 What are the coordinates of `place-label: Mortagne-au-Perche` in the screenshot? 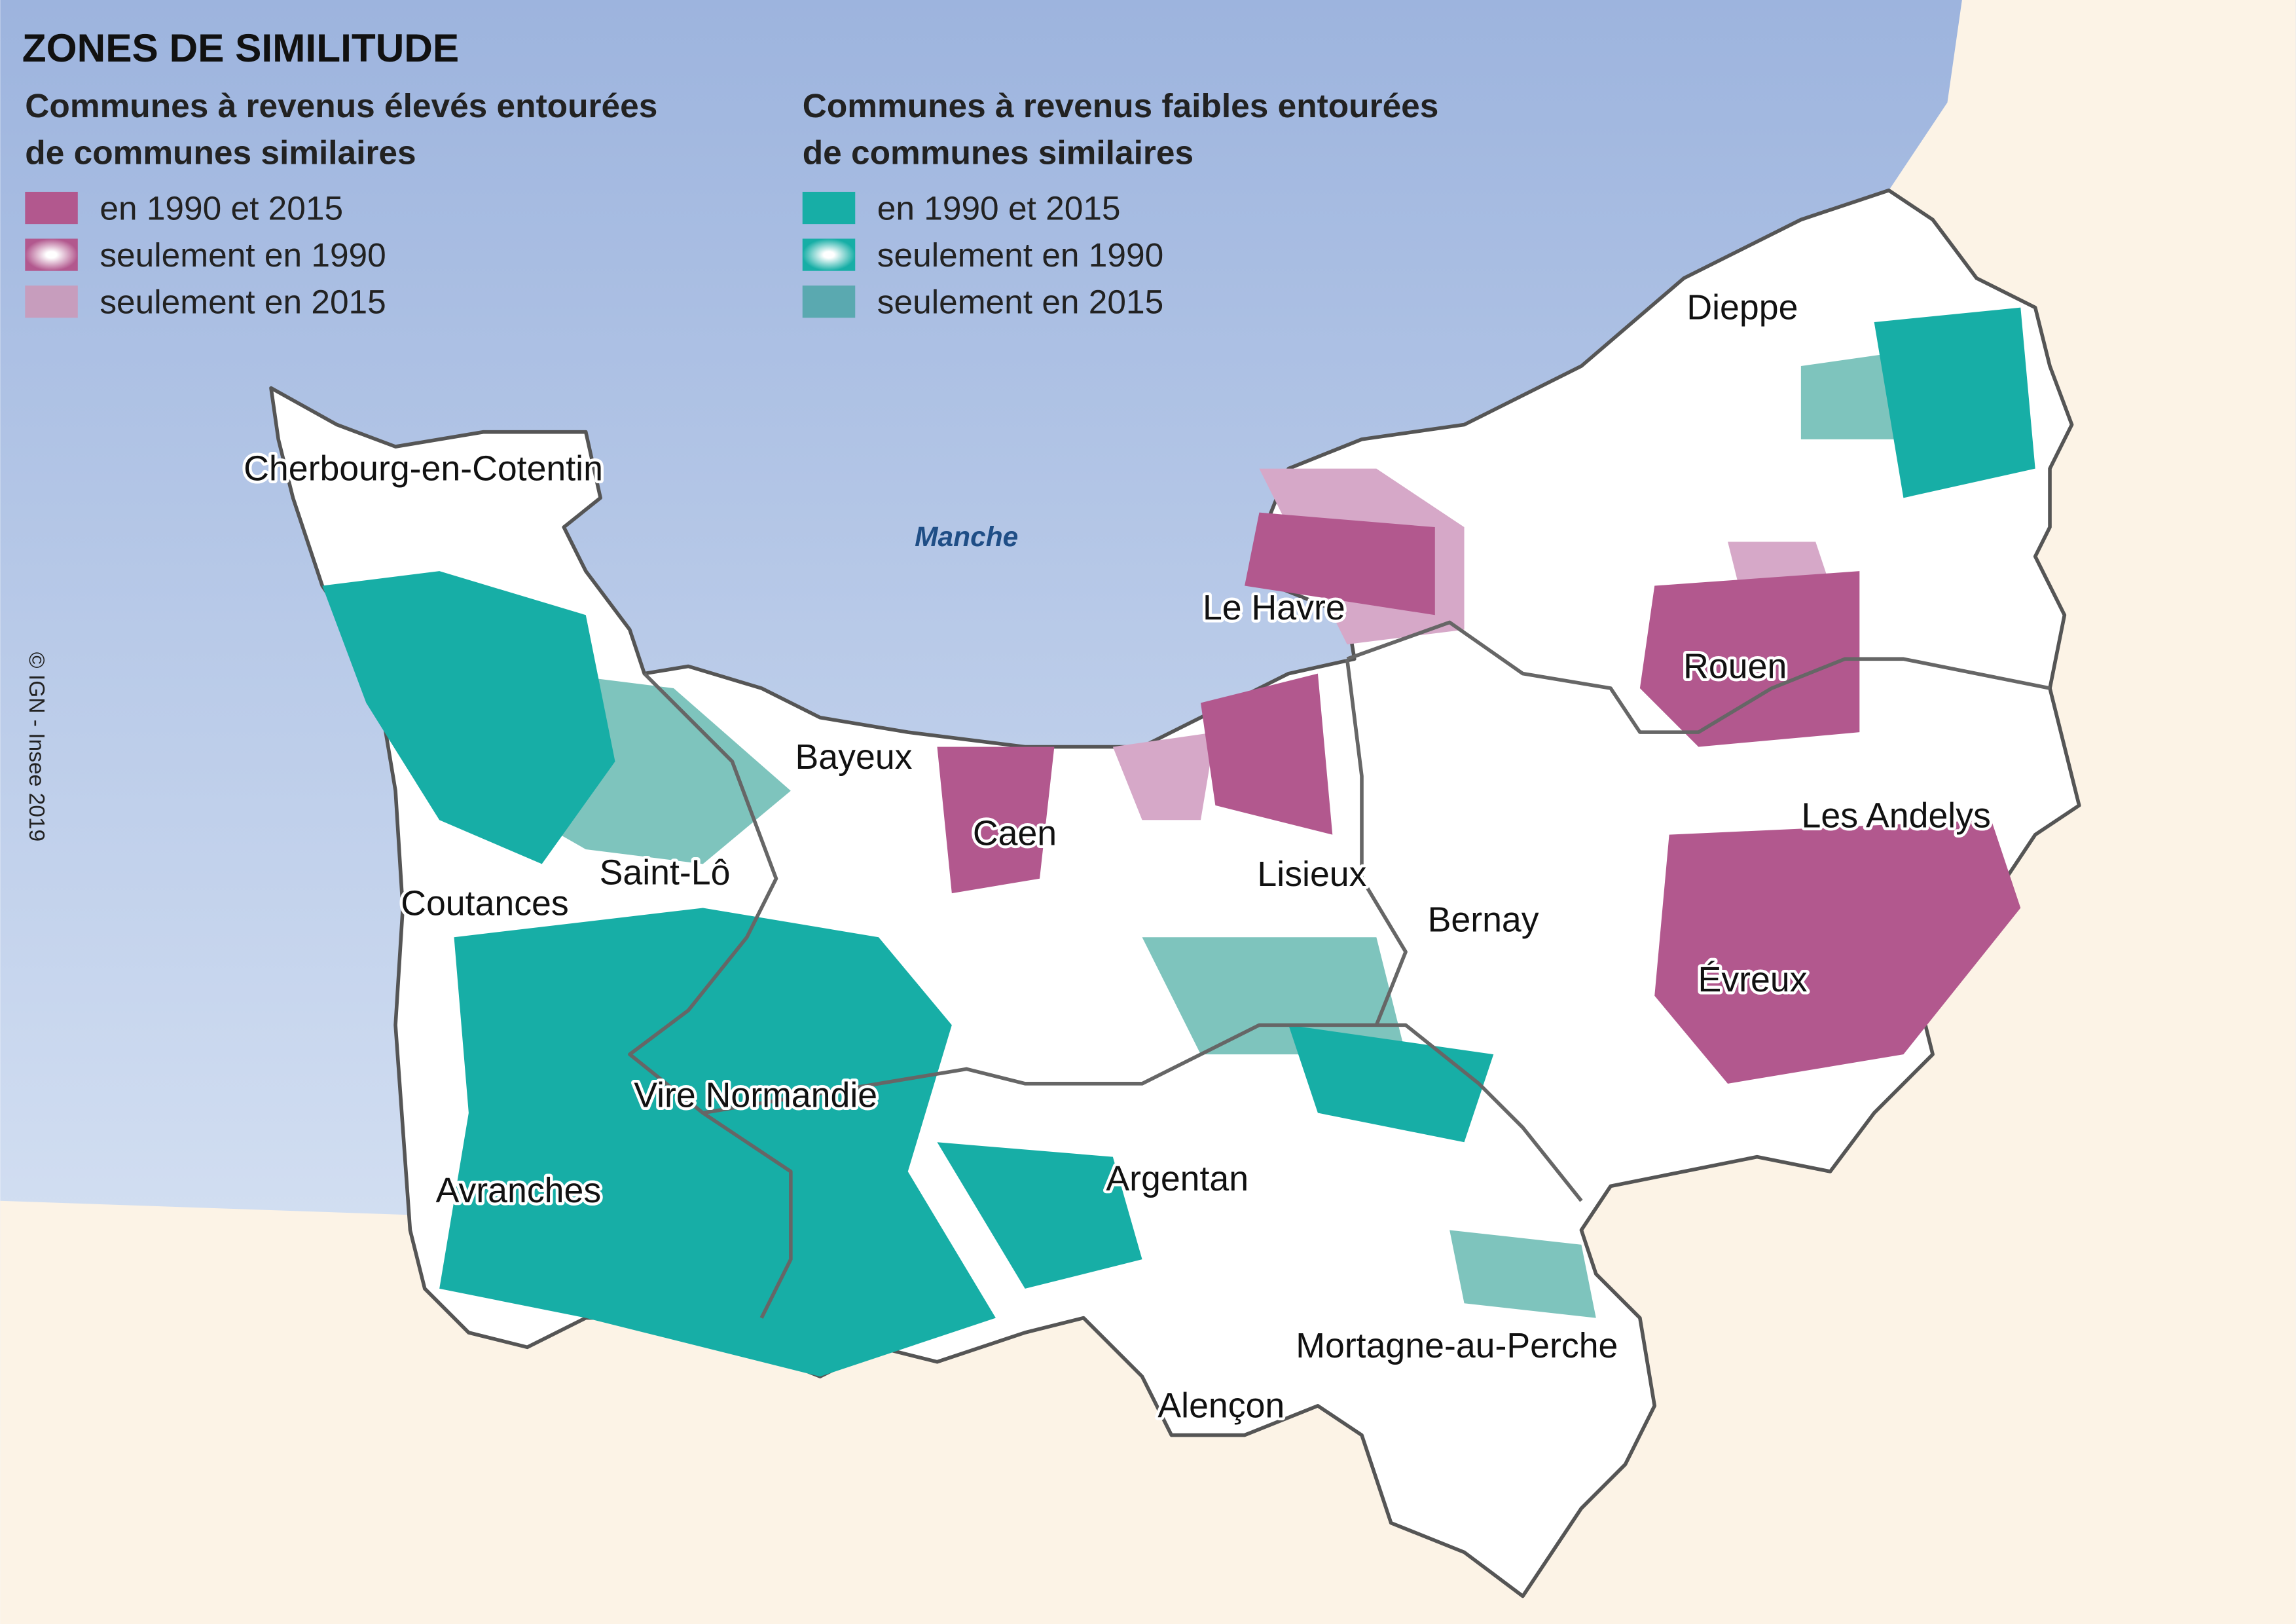 It's located at (1457, 1345).